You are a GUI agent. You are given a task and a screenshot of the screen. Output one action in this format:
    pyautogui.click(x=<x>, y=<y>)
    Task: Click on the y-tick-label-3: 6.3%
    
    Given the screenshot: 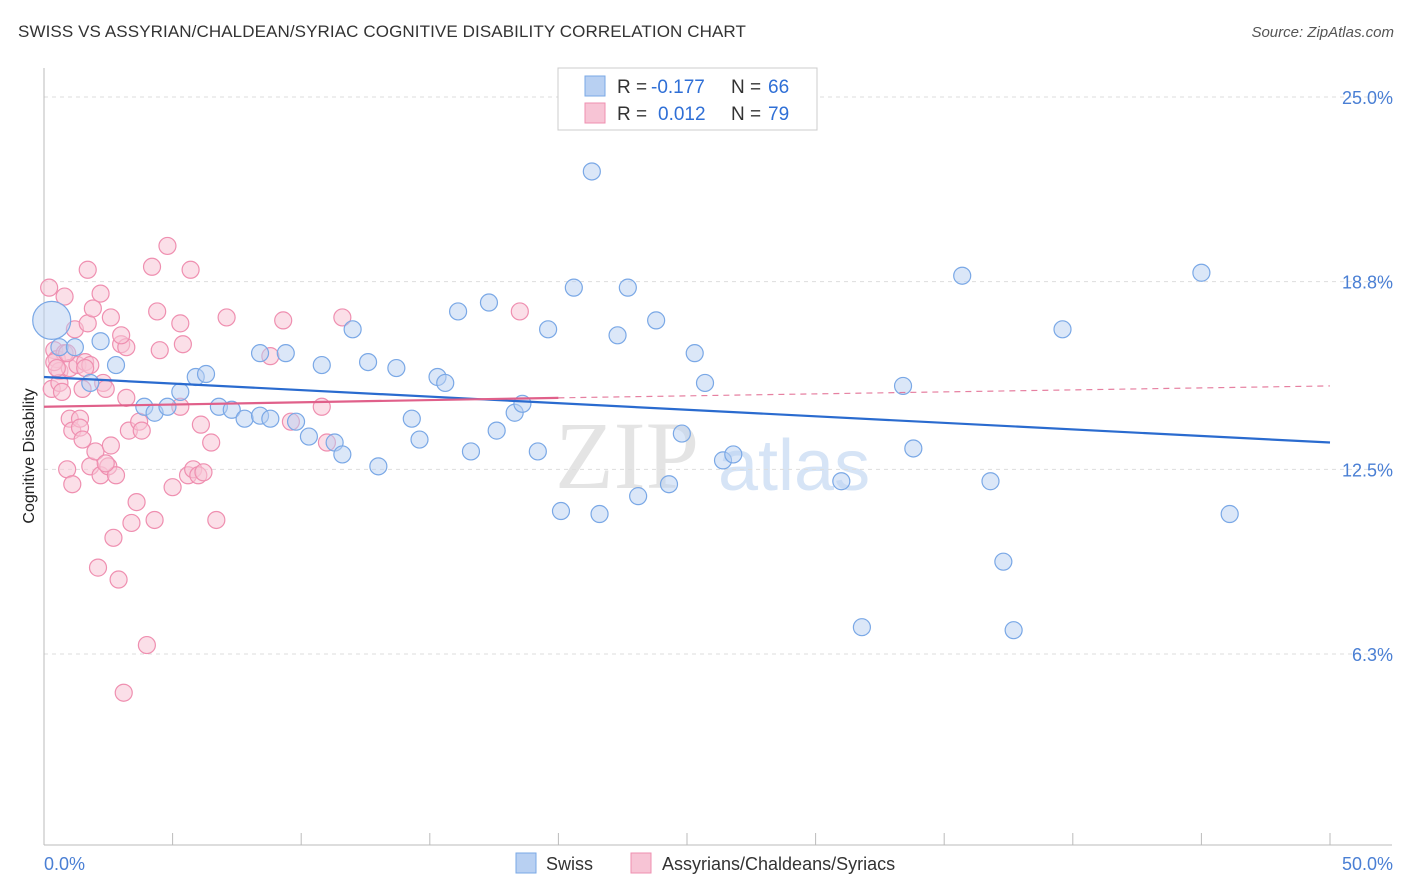 What is the action you would take?
    pyautogui.click(x=1372, y=655)
    